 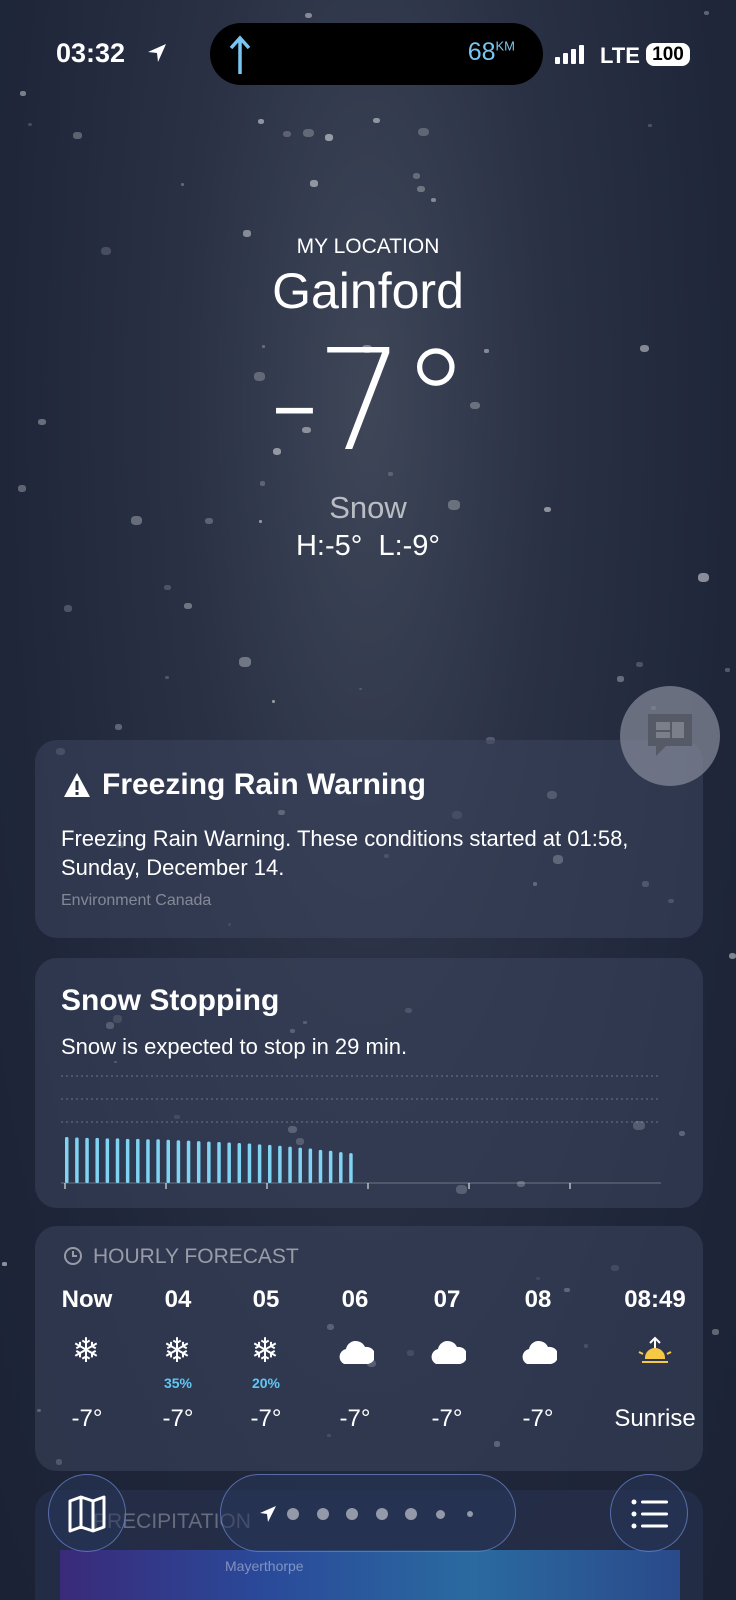 What do you see at coordinates (668, 54) in the screenshot?
I see `battery-indicator: 100` at bounding box center [668, 54].